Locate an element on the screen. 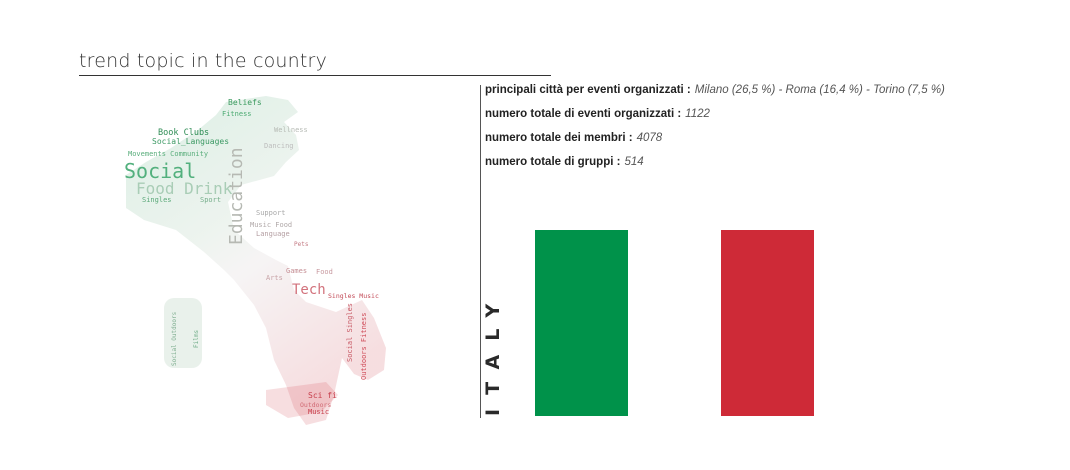  word-social-outdoors: Social Outdoors is located at coordinates (174, 338).